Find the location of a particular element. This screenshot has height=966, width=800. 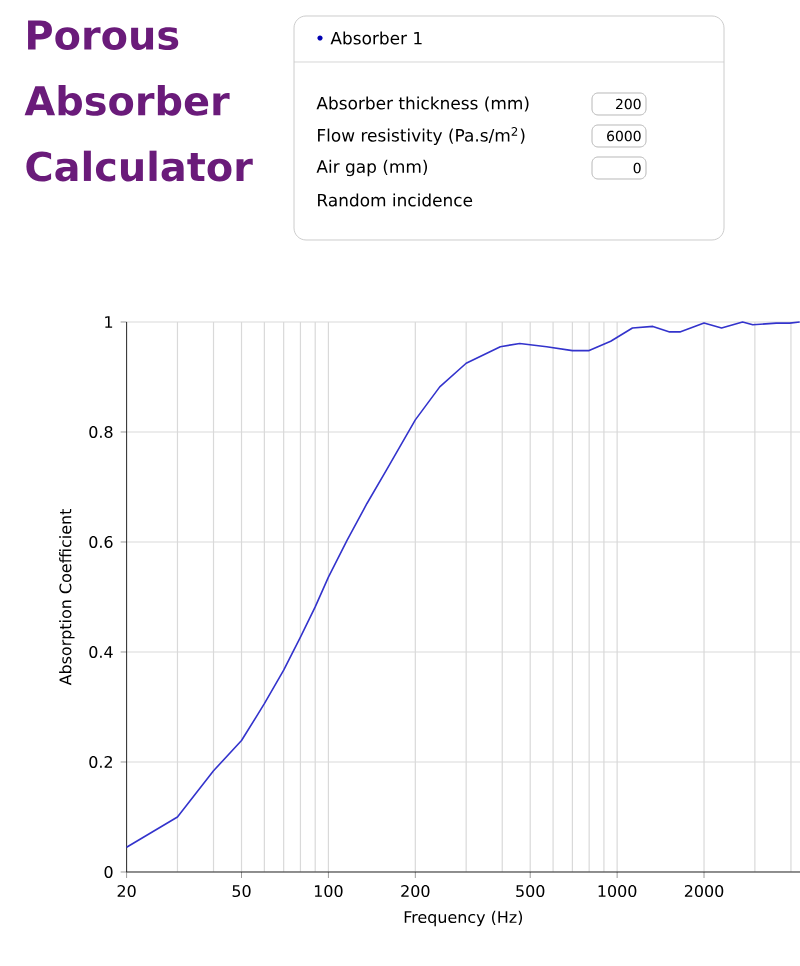

text: Absorber thickness (mm) is located at coordinates (422, 104).